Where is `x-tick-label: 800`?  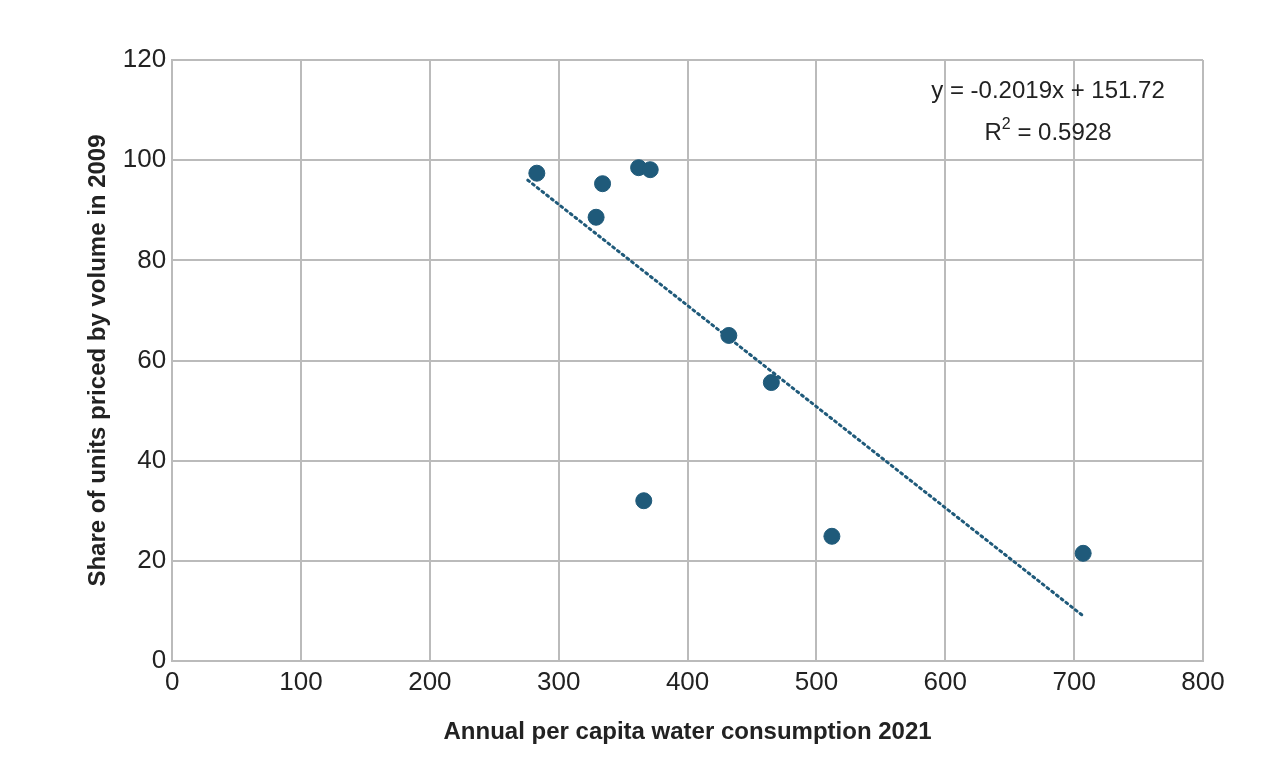
x-tick-label: 800 is located at coordinates (1203, 680).